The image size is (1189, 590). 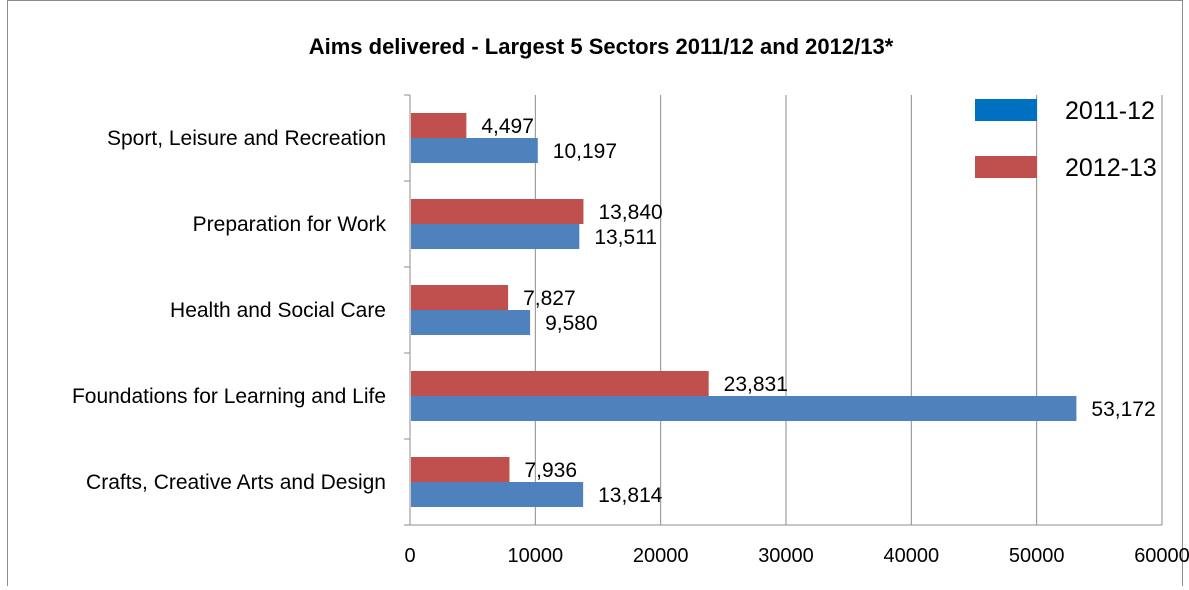 What do you see at coordinates (1066, 139) in the screenshot?
I see `legend: 2011-12 2012-13` at bounding box center [1066, 139].